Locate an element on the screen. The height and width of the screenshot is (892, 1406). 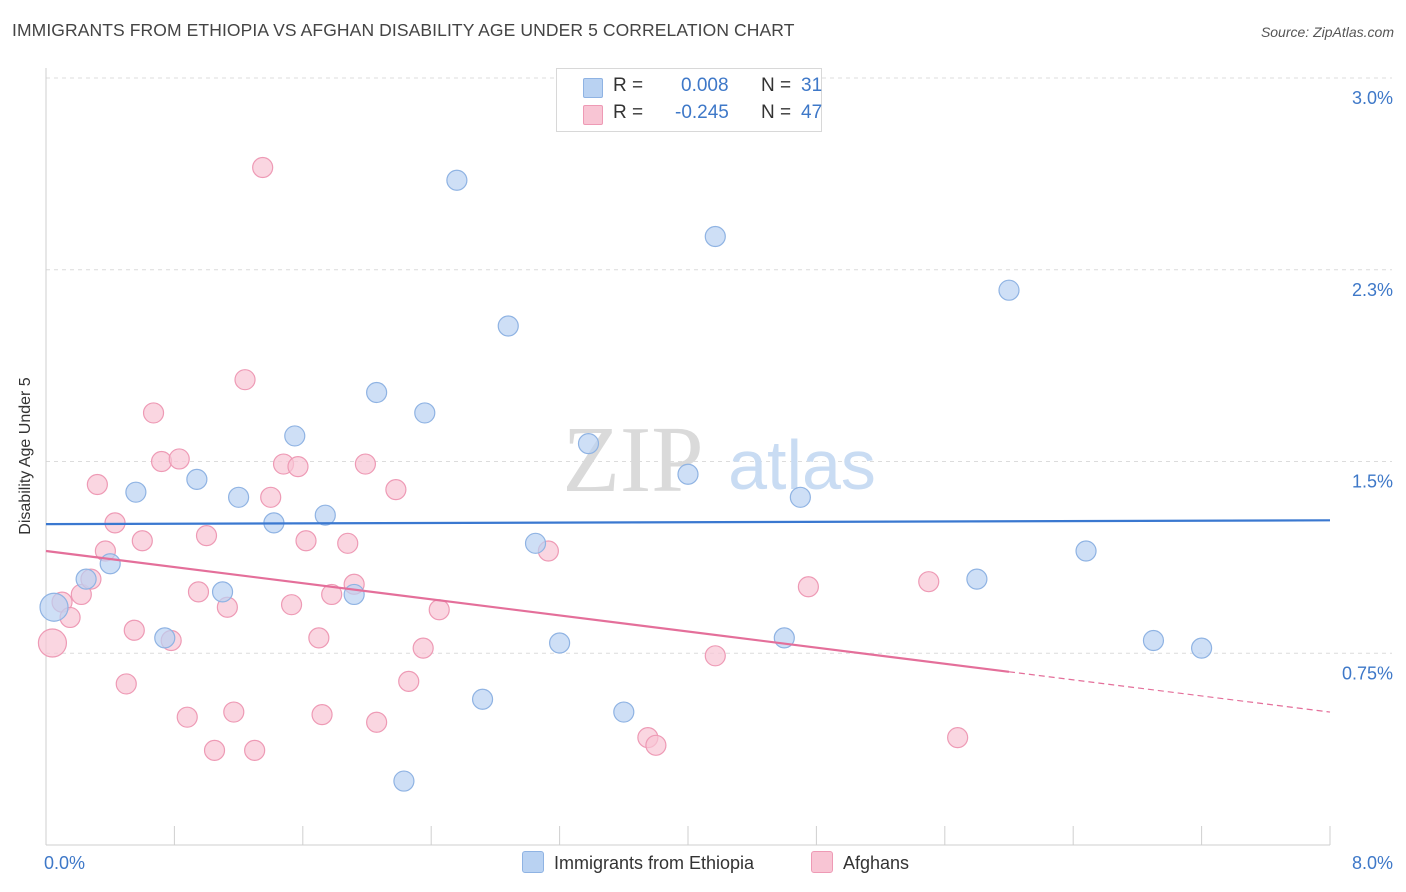
bottom-legend-label-ethiopia: Immigrants from Ethiopia is located at coordinates (654, 863).